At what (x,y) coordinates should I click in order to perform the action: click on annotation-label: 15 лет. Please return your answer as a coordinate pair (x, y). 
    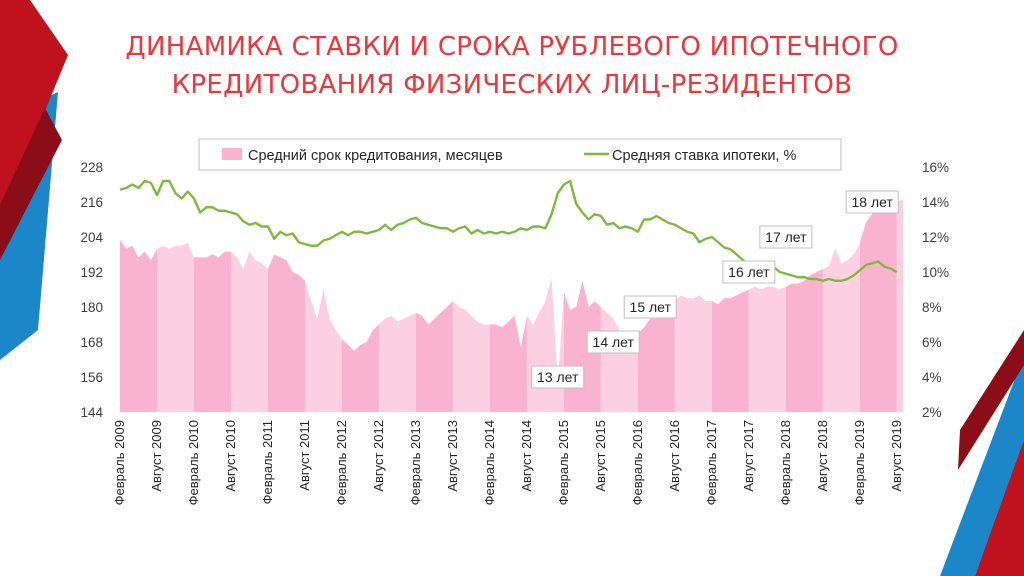
    Looking at the image, I should click on (650, 307).